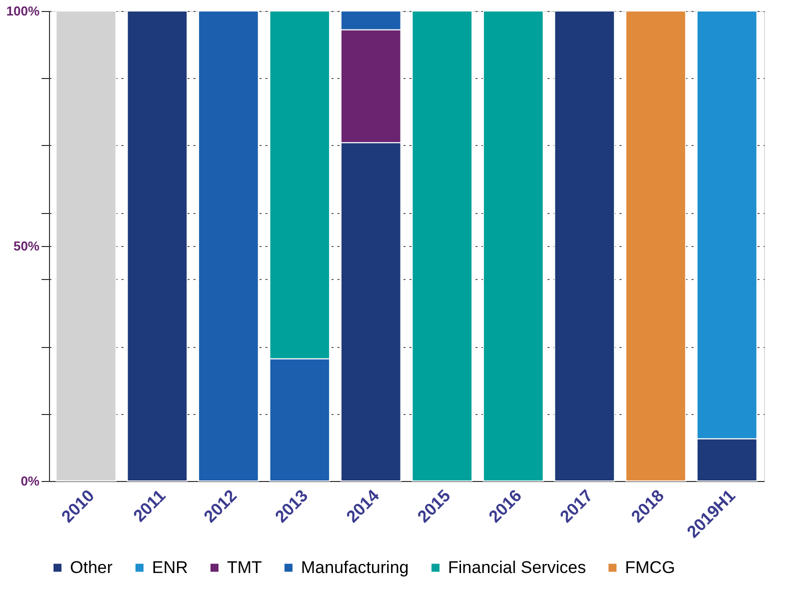 The width and height of the screenshot is (798, 605). Describe the element at coordinates (26, 246) in the screenshot. I see `y-tick-label: 50%` at that location.